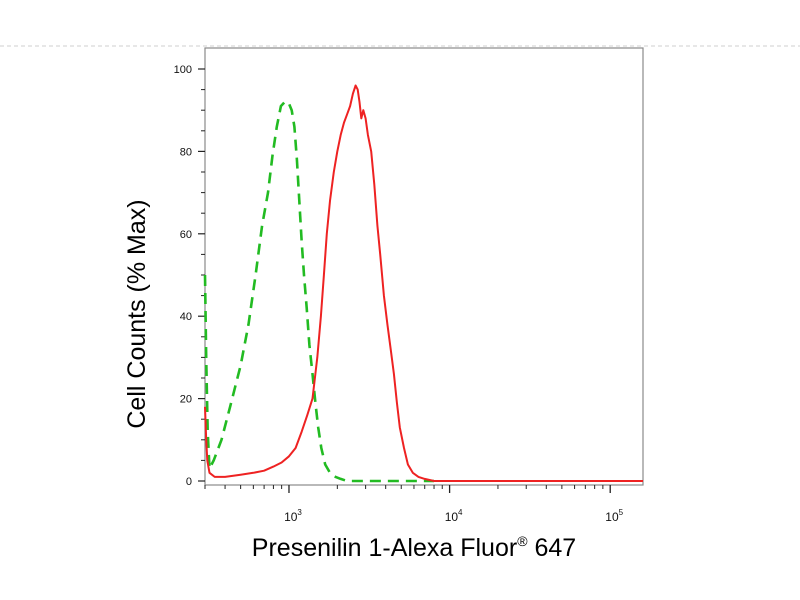  What do you see at coordinates (460, 512) in the screenshot?
I see `x-tick-label-exponent: 4` at bounding box center [460, 512].